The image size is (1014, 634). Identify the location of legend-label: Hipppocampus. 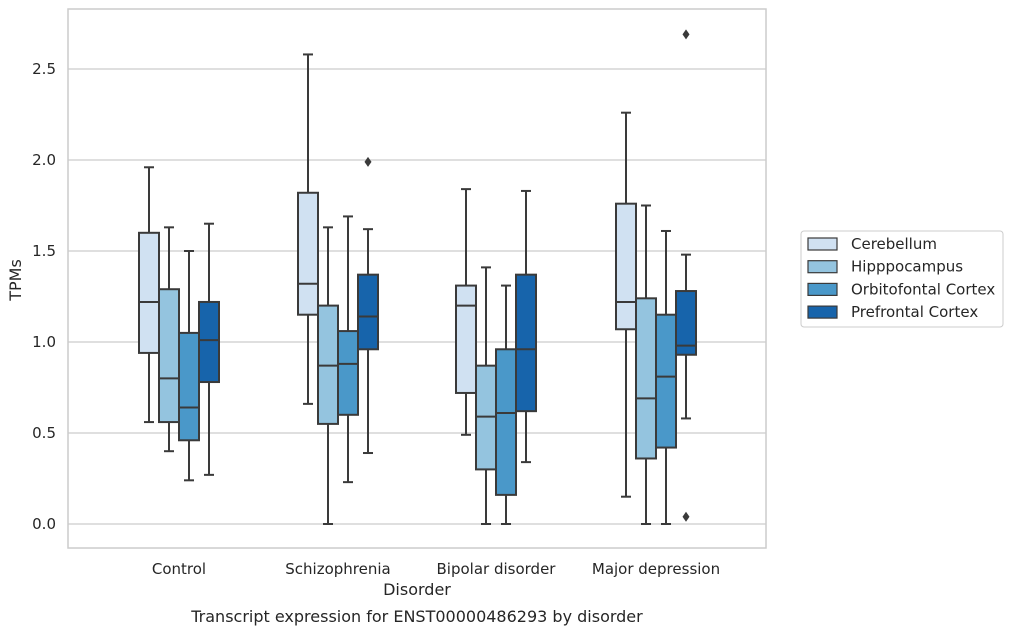
(907, 267).